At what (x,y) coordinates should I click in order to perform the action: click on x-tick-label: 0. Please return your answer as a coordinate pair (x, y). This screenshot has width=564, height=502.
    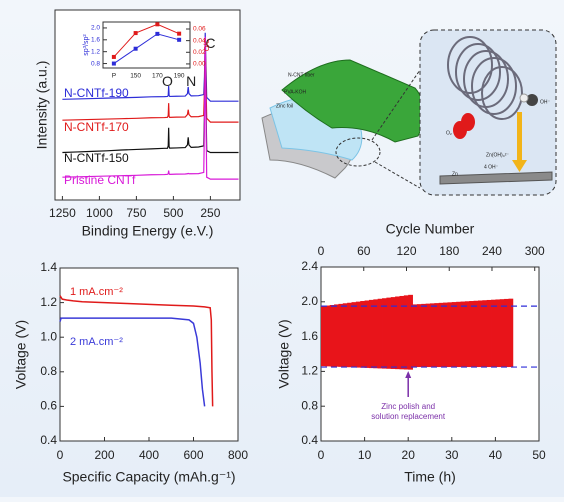
    Looking at the image, I should click on (321, 455).